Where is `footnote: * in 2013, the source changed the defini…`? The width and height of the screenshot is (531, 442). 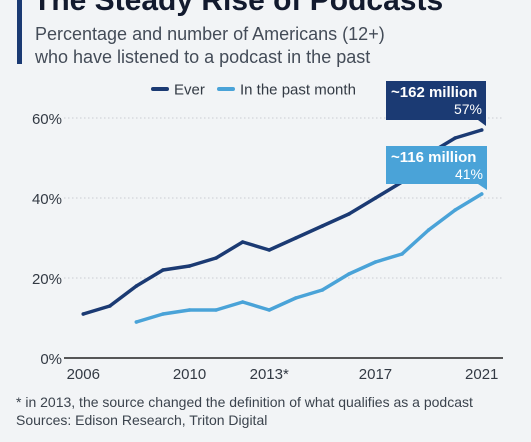 footnote: * in 2013, the source changed the defini… is located at coordinates (244, 402).